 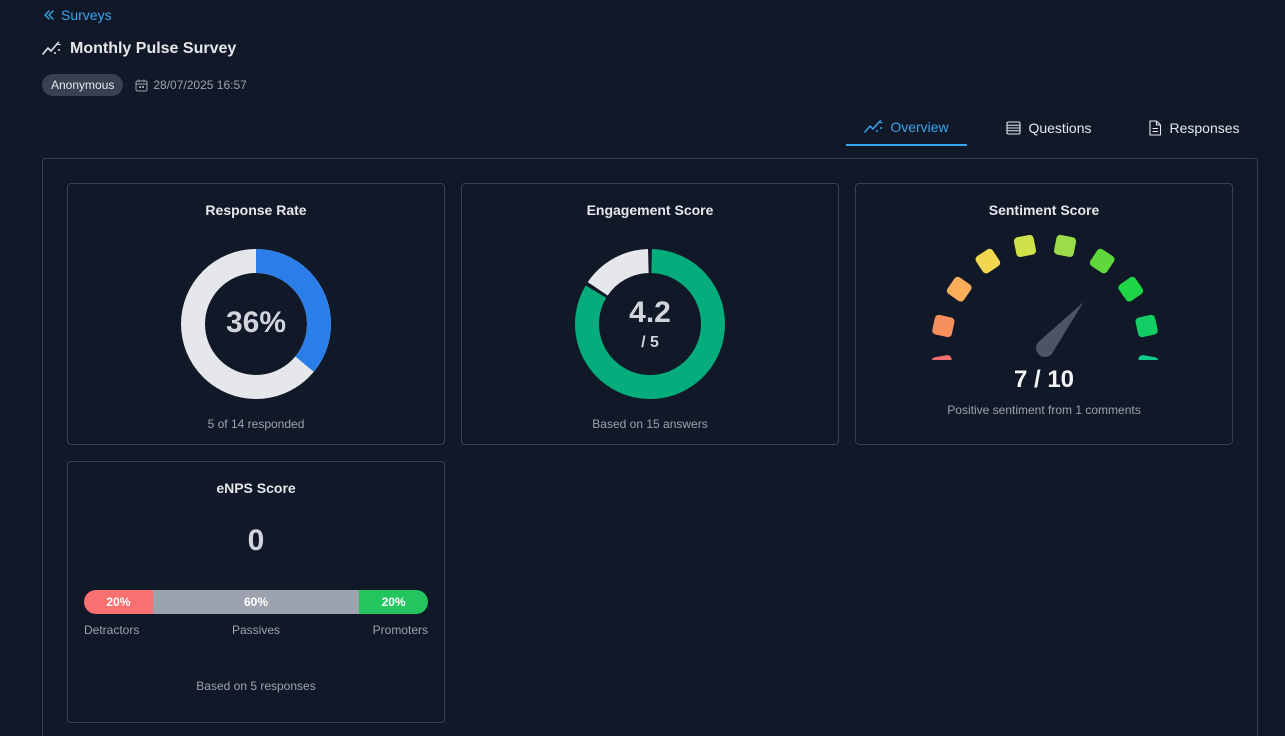 What do you see at coordinates (650, 342) in the screenshot?
I see `engagement-score-max: / 5` at bounding box center [650, 342].